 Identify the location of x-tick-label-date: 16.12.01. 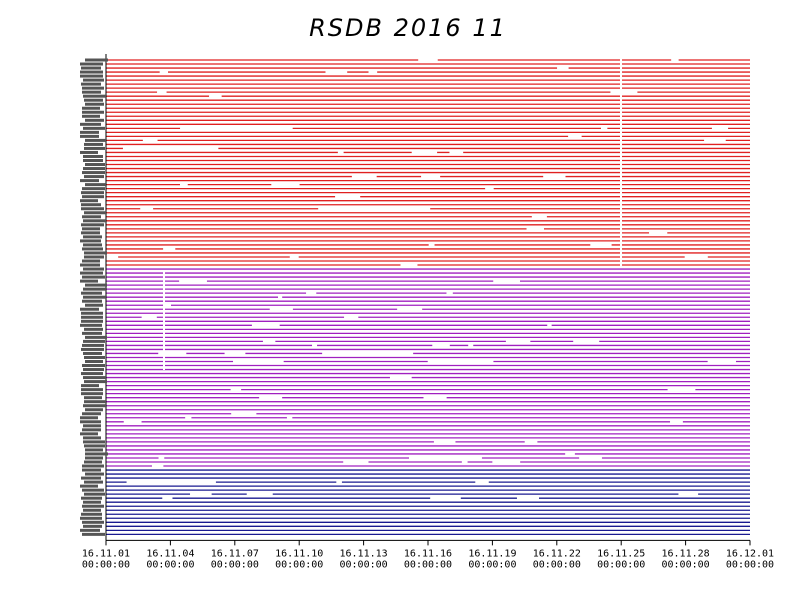
(750, 553).